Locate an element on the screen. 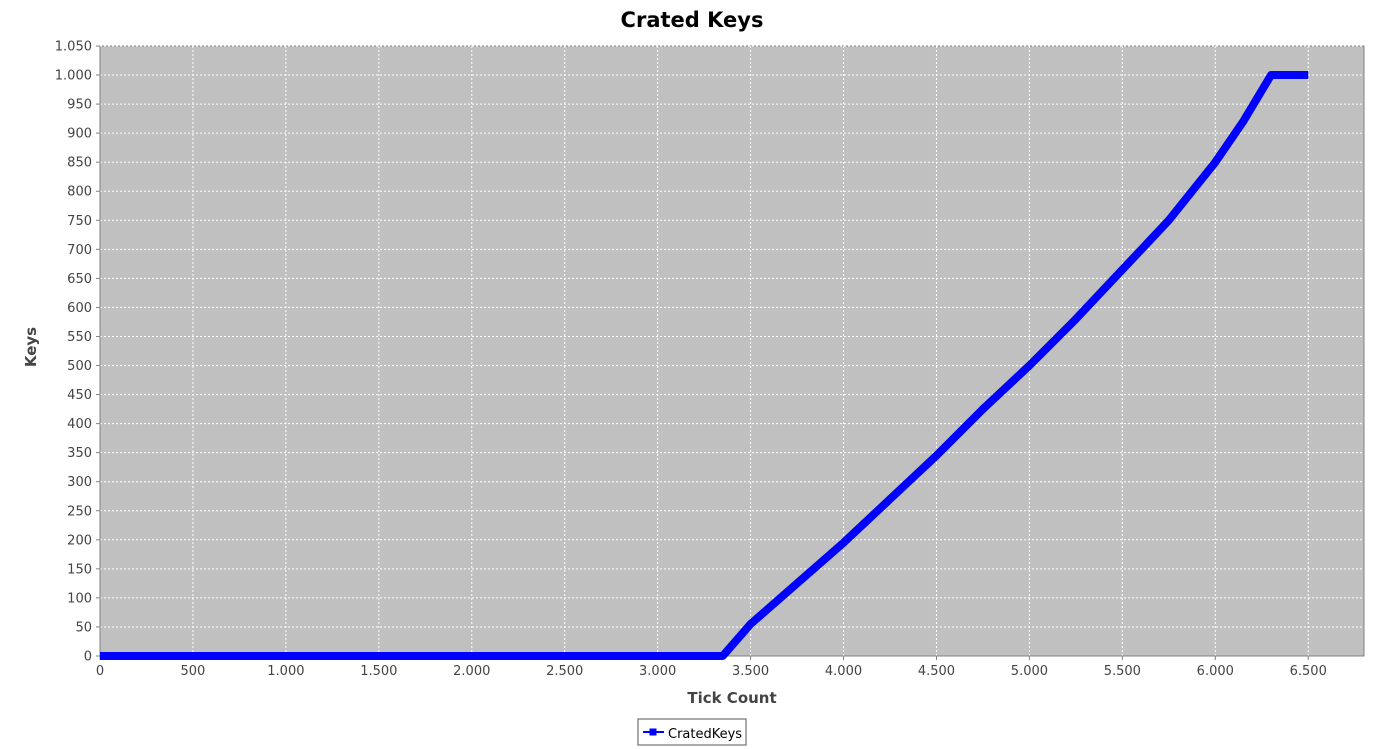 The image size is (1380, 749). y-tick-label: 200 is located at coordinates (79, 540).